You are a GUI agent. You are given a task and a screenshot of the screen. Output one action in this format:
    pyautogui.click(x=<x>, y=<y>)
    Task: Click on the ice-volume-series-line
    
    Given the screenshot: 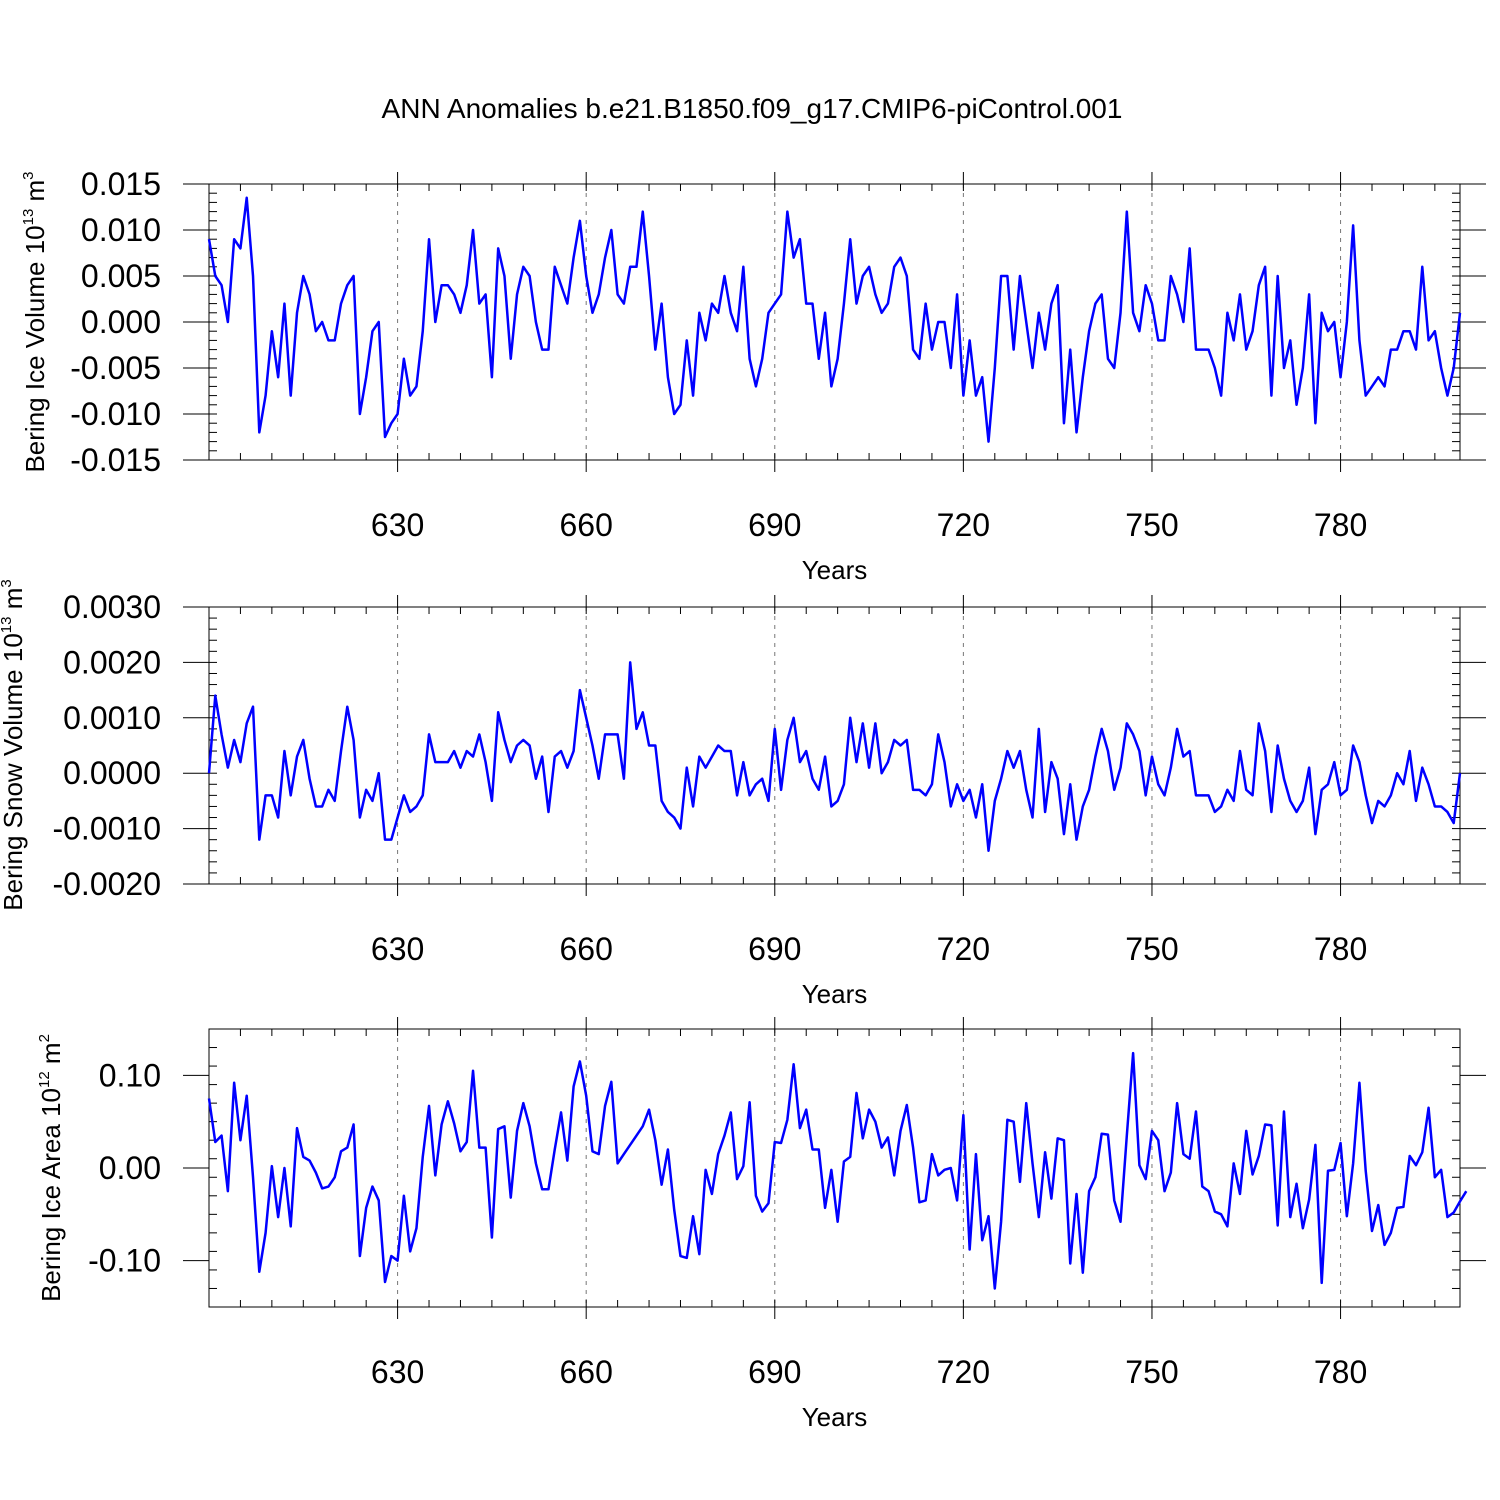 What is the action you would take?
    pyautogui.click(x=834, y=319)
    